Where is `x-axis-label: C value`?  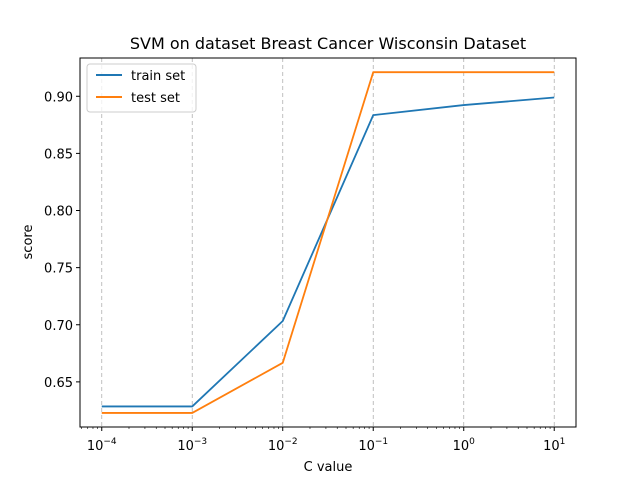 x-axis-label: C value is located at coordinates (328, 467).